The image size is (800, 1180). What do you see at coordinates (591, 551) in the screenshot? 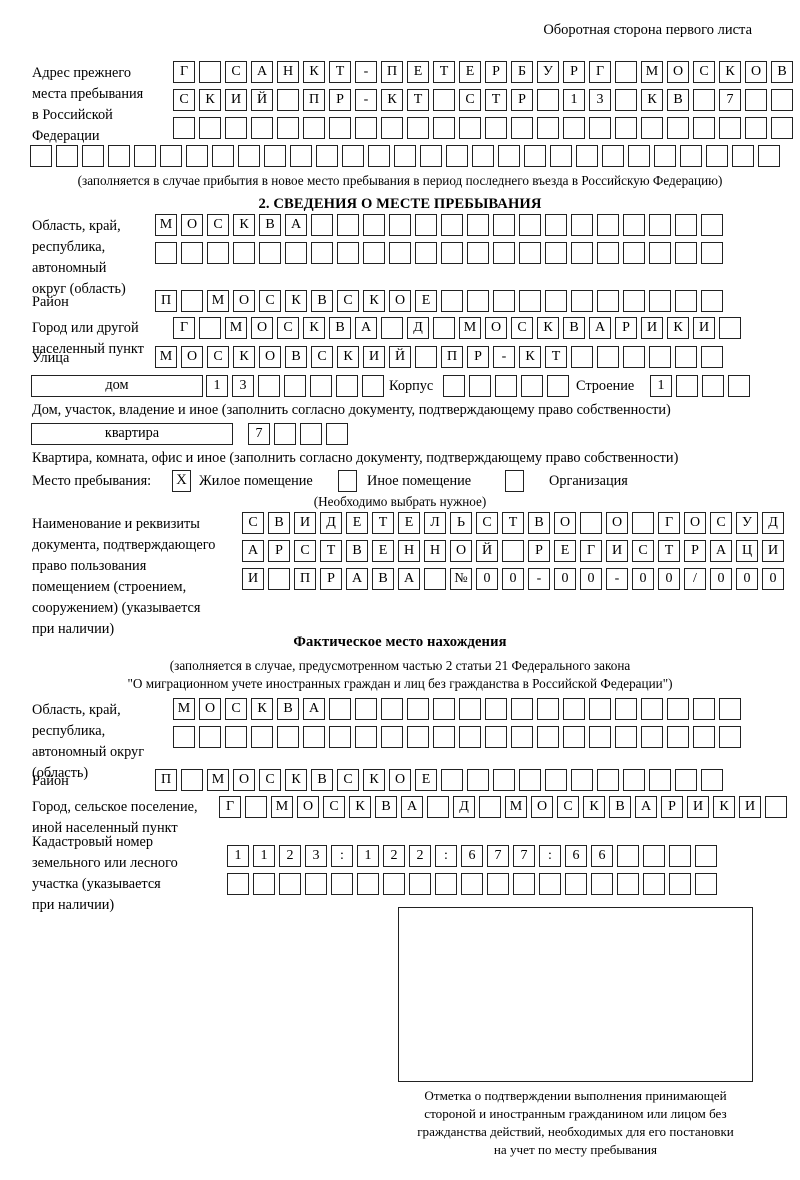
I see `document-row-2-cell-14: Г` at bounding box center [591, 551].